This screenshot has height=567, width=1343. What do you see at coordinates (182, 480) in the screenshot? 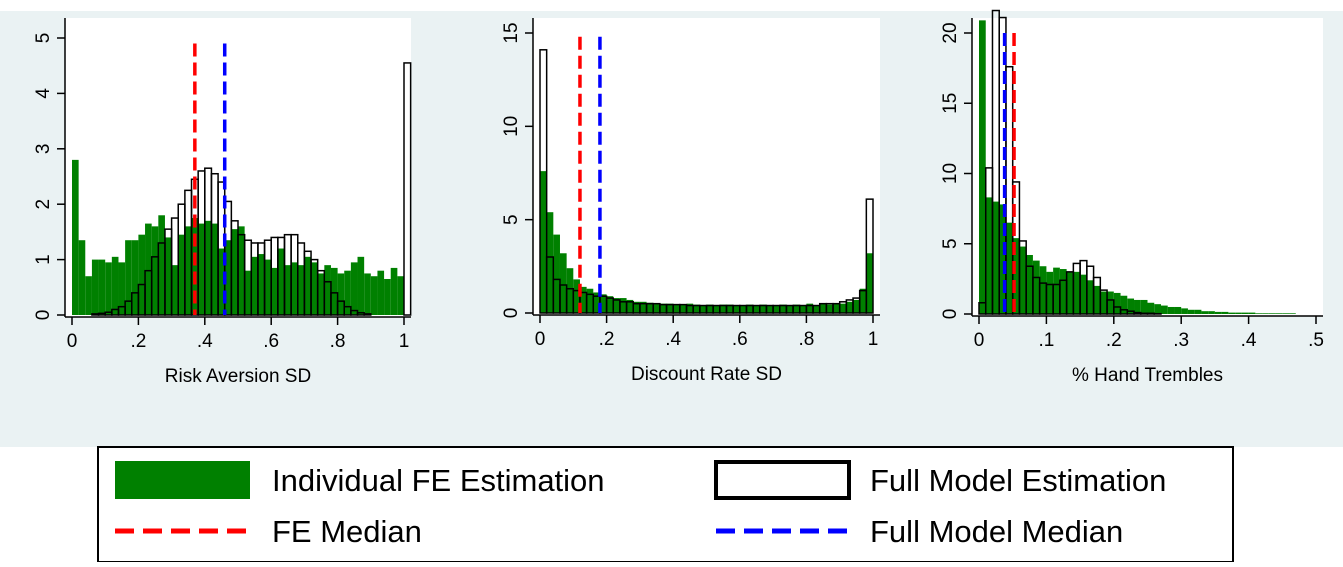
I see `legend-swatch-fe` at bounding box center [182, 480].